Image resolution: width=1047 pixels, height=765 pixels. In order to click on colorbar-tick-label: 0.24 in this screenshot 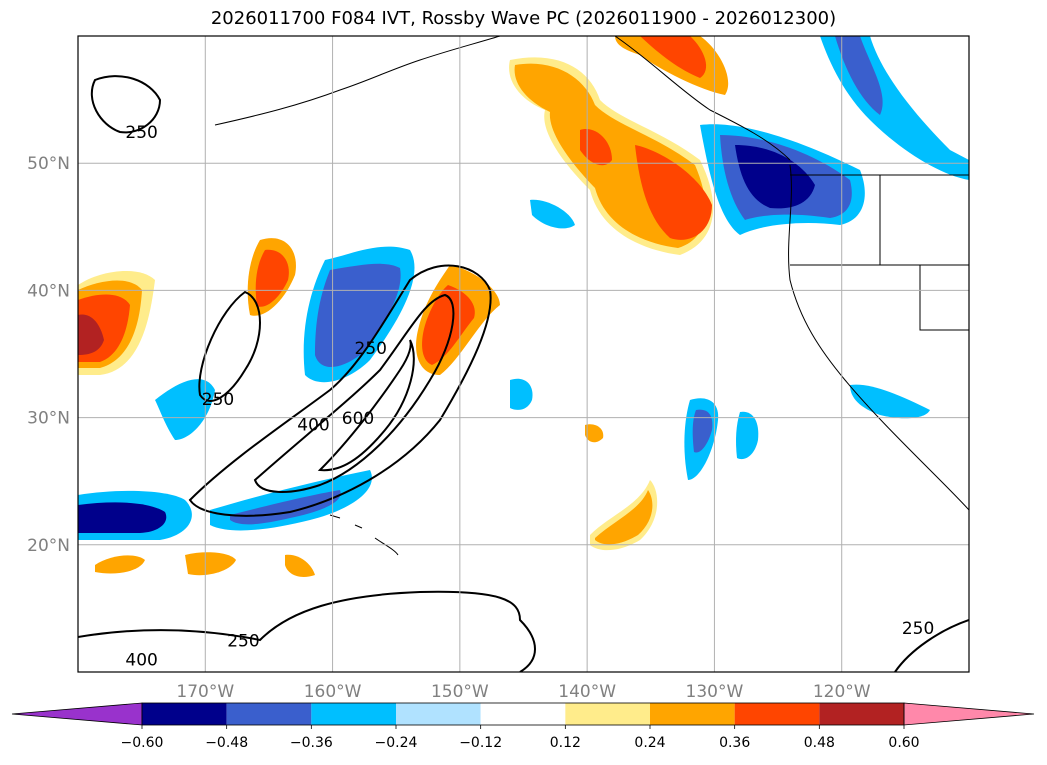, I will do `click(649, 743)`.